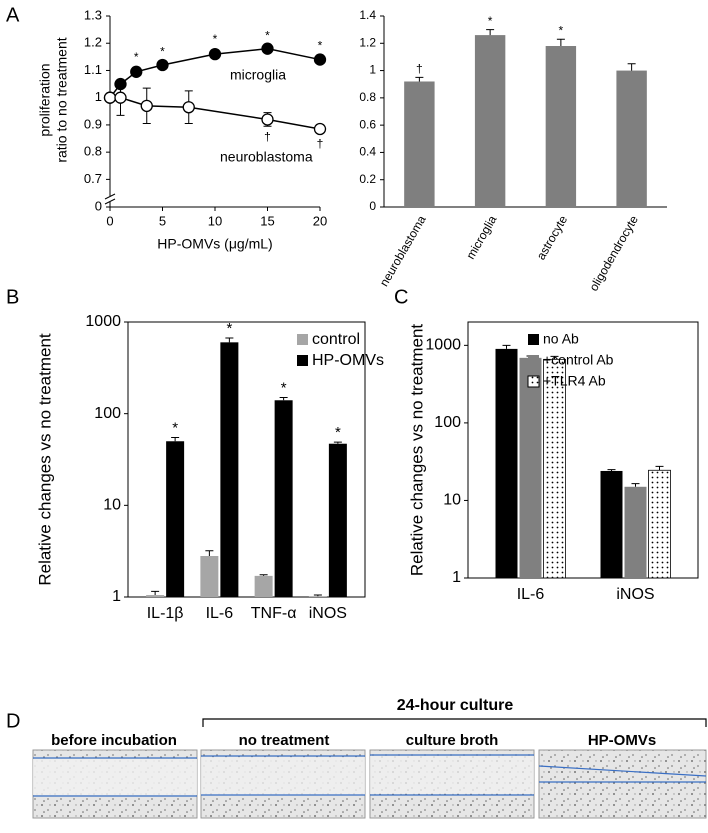 The image size is (708, 833). I want to click on series-line, so click(215, 113).